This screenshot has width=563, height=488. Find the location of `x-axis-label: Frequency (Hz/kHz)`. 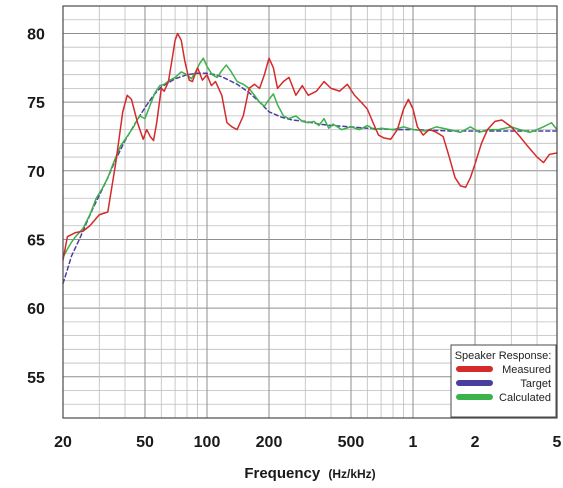

x-axis-label: Frequency (Hz/kHz) is located at coordinates (309, 473).